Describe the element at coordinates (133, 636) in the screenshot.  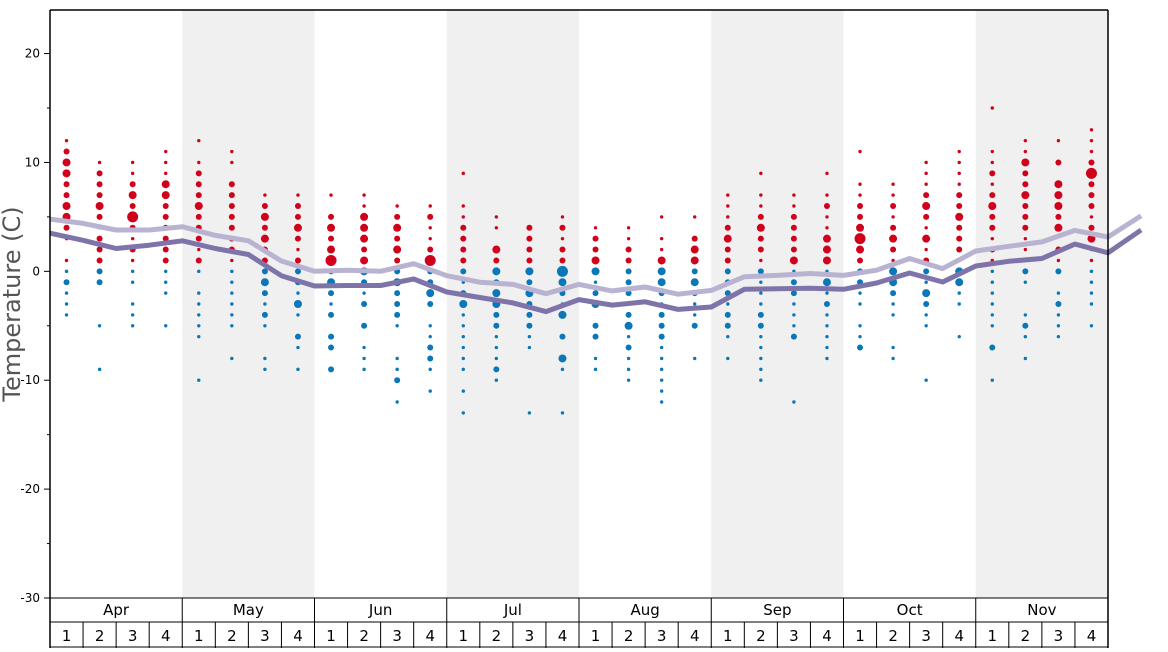
I see `week-label: 3` at that location.